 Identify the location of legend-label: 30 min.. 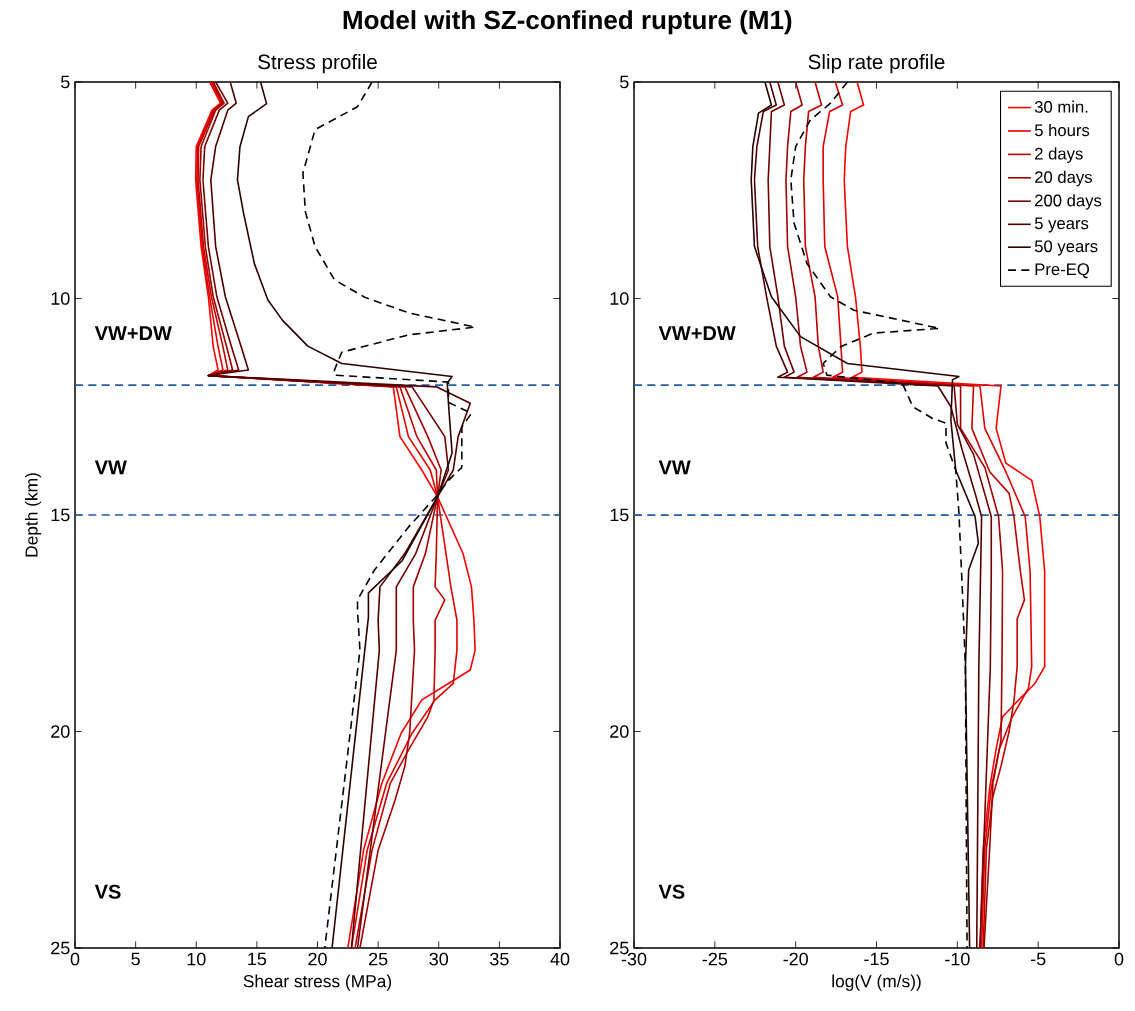
(1061, 106).